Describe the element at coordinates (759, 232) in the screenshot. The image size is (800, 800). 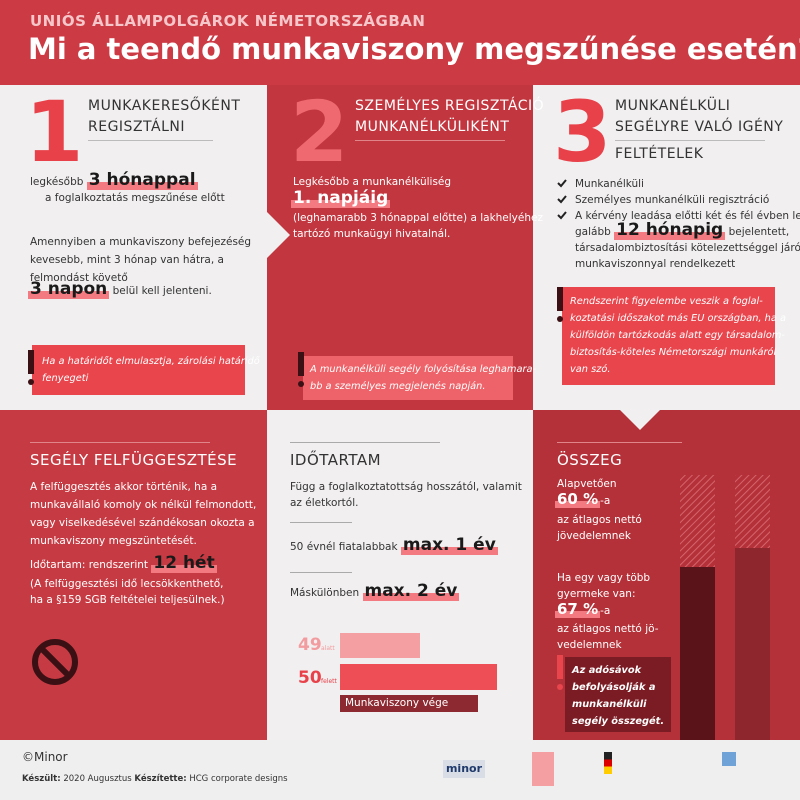
I see `text-part: bejelentett,` at that location.